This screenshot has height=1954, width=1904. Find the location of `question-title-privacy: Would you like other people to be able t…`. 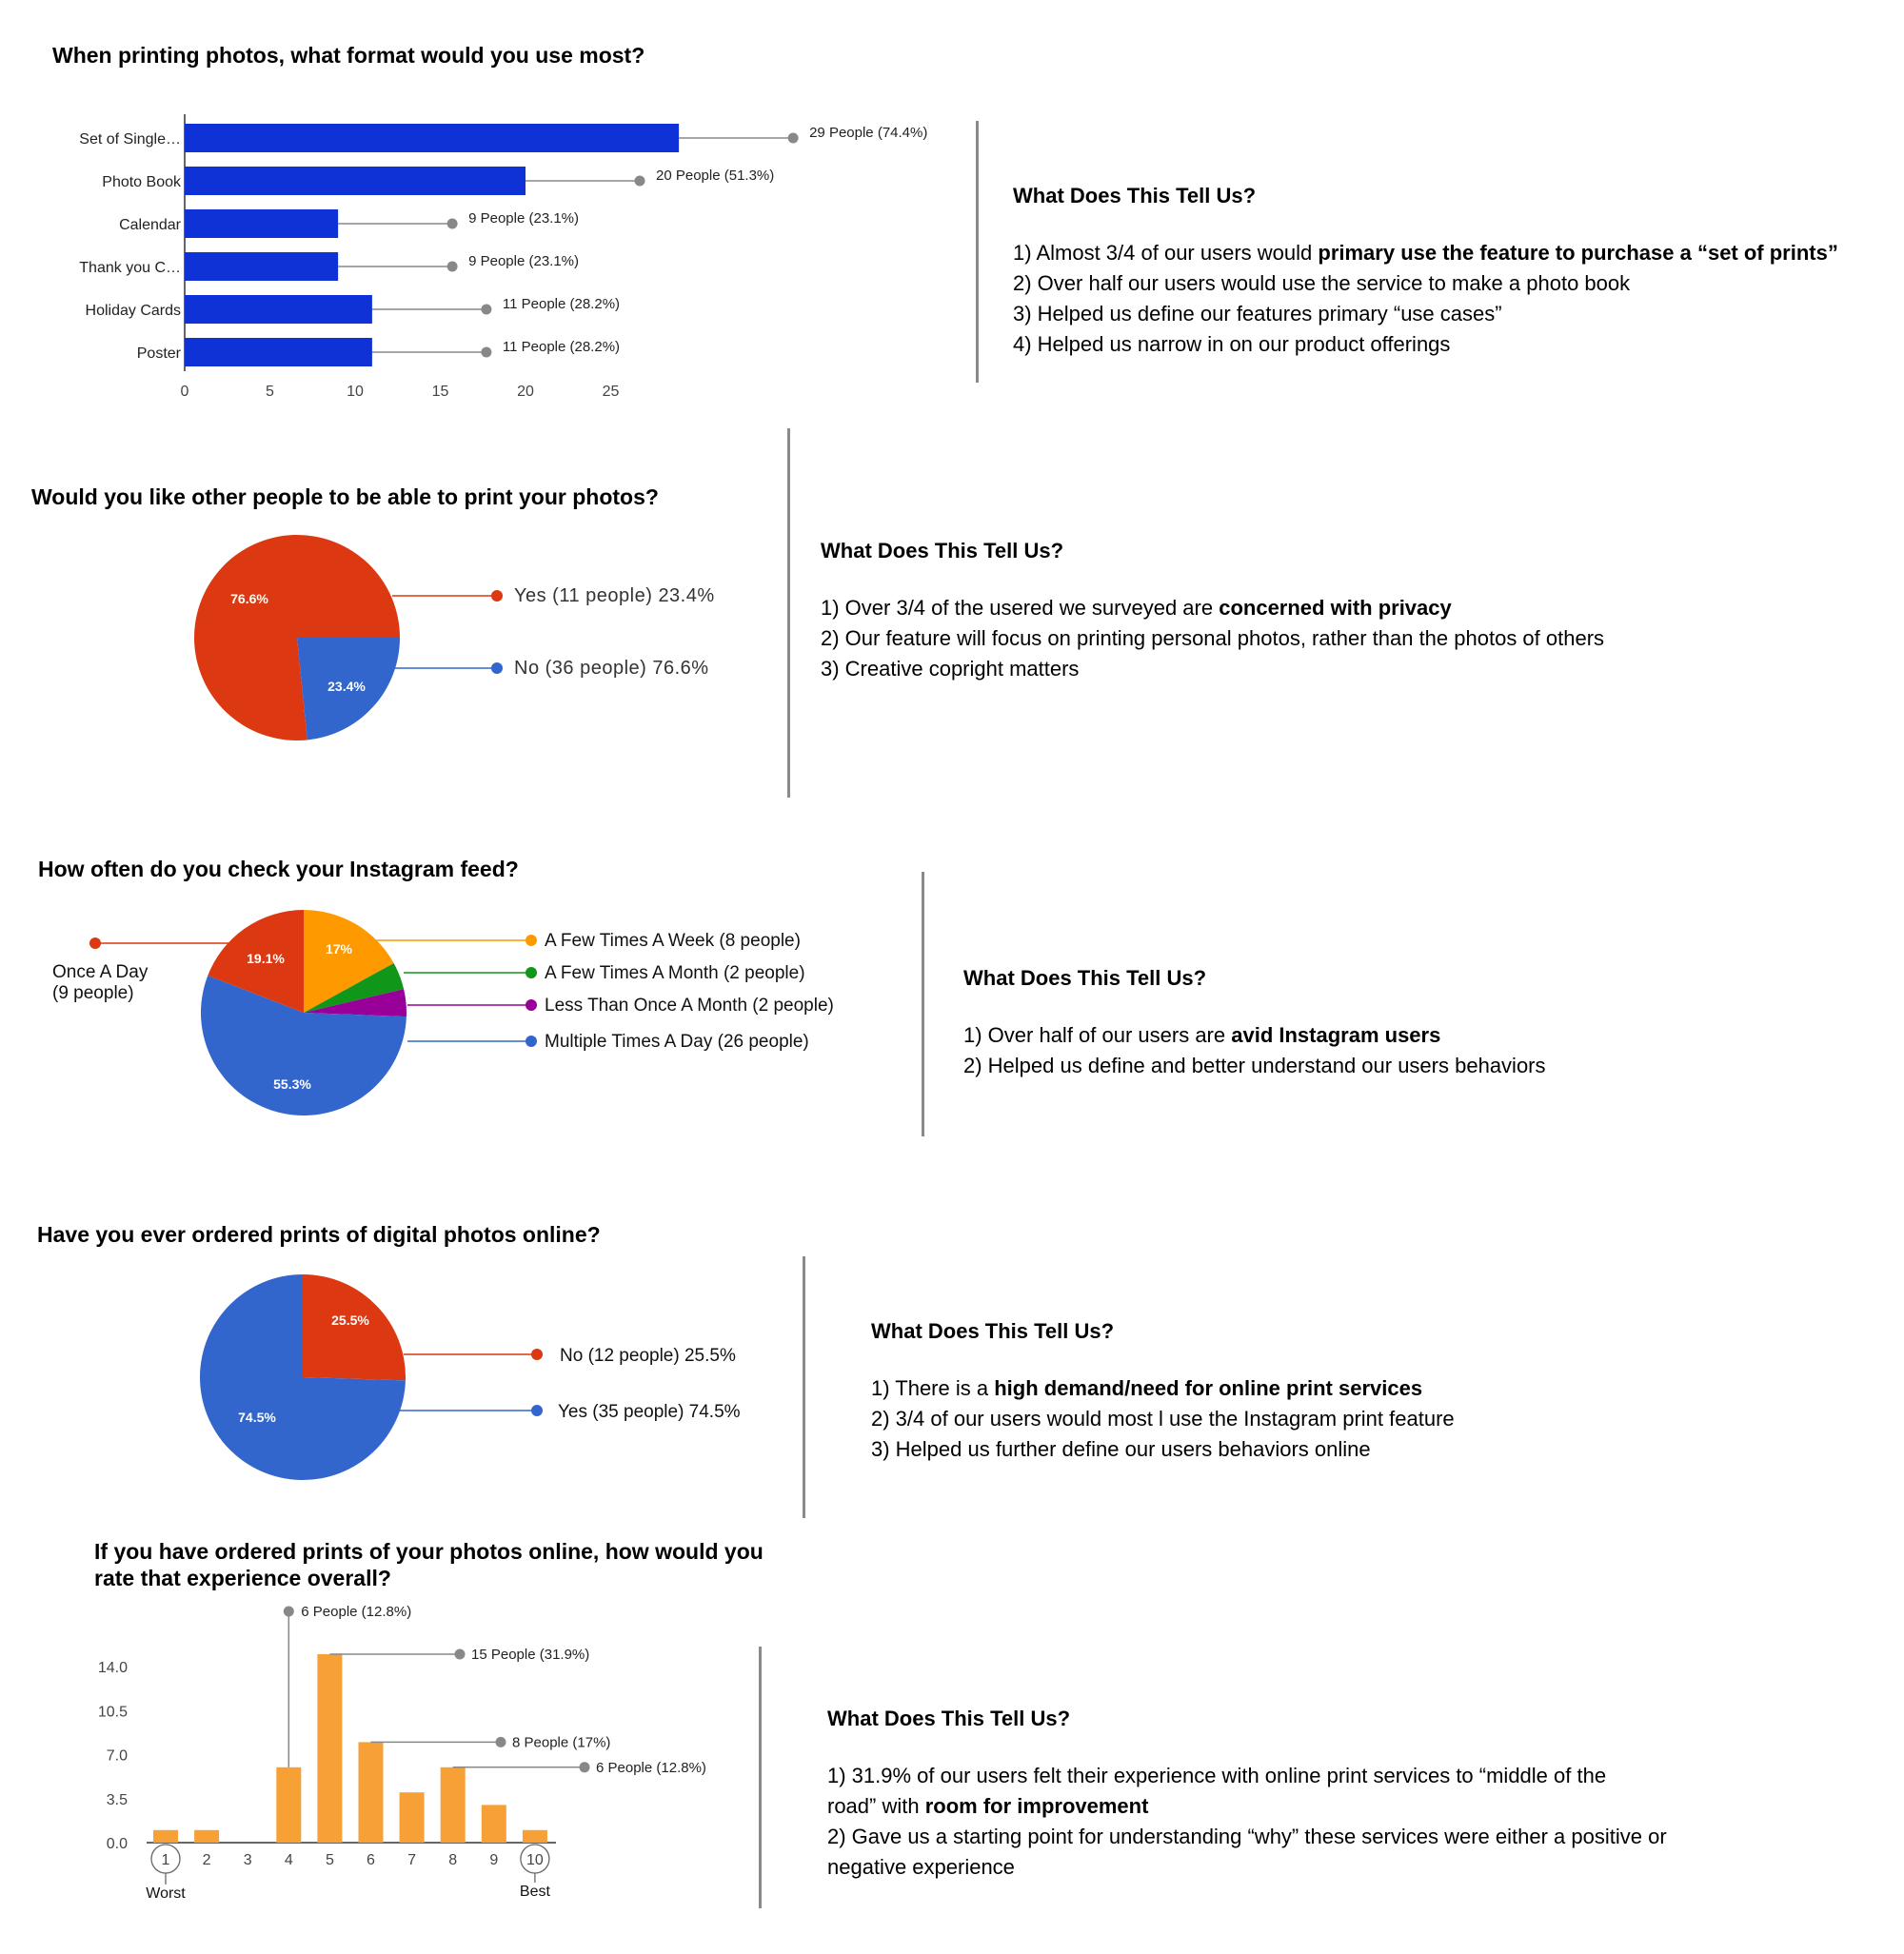

question-title-privacy: Would you like other people to be able t… is located at coordinates (345, 497).